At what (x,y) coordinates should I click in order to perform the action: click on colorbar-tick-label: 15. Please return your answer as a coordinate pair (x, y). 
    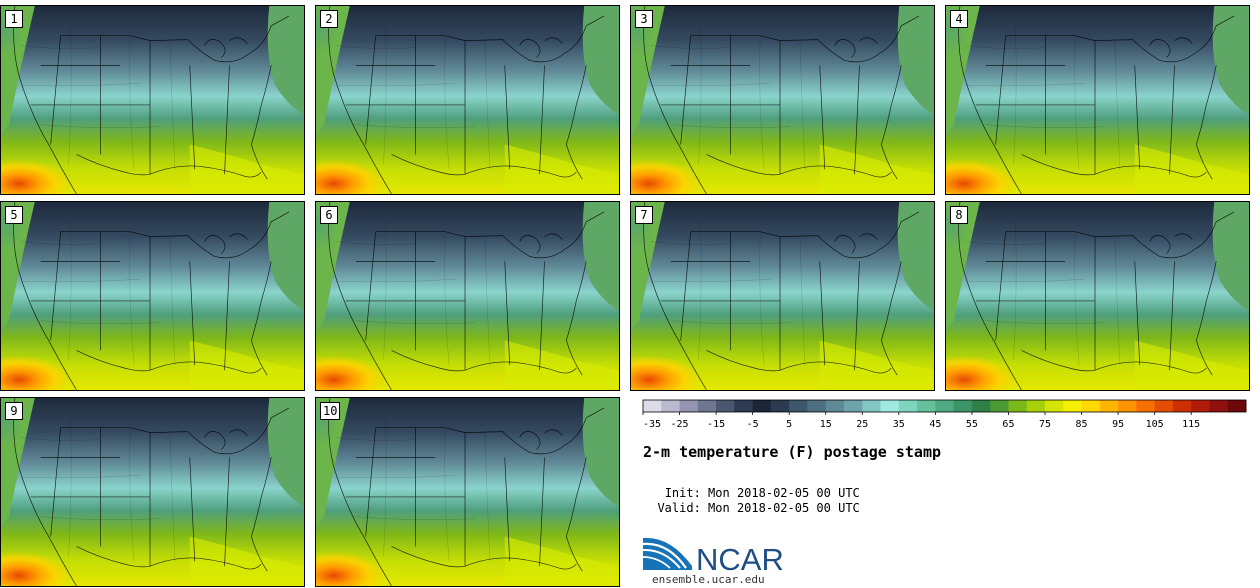
    Looking at the image, I should click on (826, 424).